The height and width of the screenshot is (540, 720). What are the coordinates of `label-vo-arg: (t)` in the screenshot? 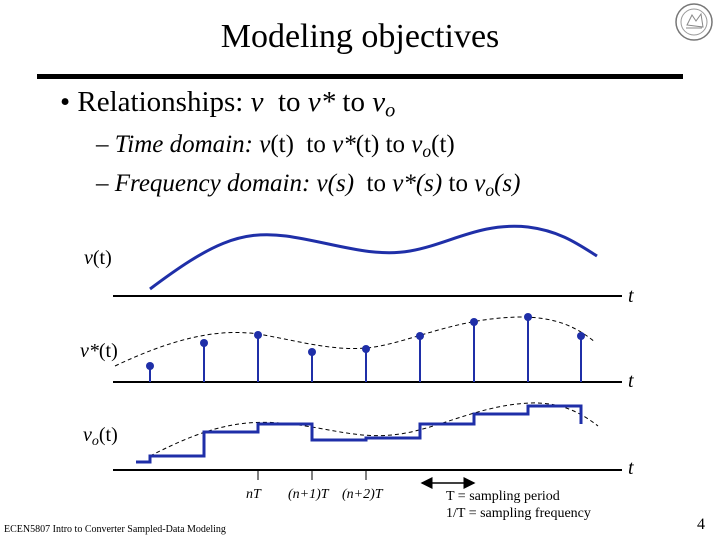 It's located at (108, 435).